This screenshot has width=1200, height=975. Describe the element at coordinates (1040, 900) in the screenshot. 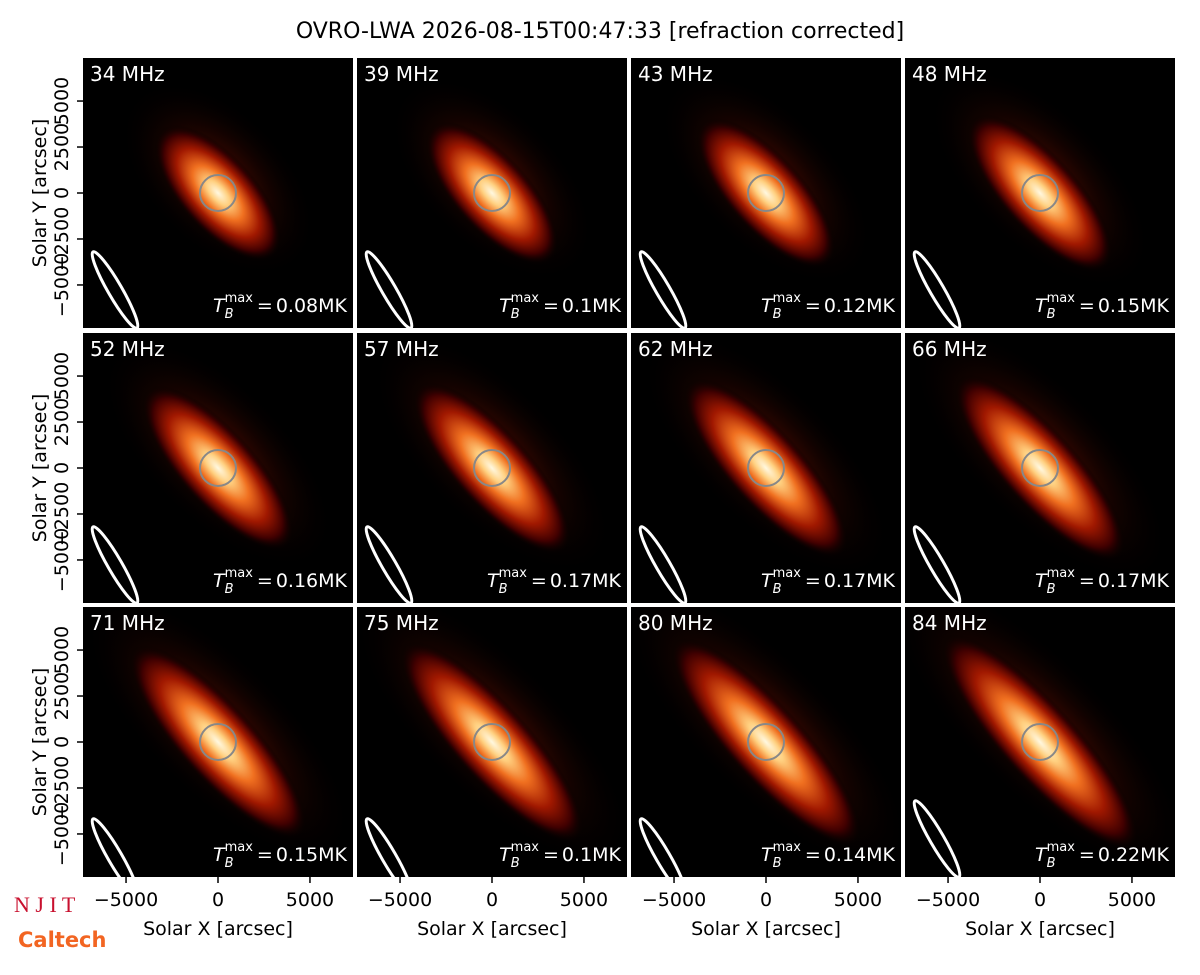

I see `x-tick-label: 0` at that location.